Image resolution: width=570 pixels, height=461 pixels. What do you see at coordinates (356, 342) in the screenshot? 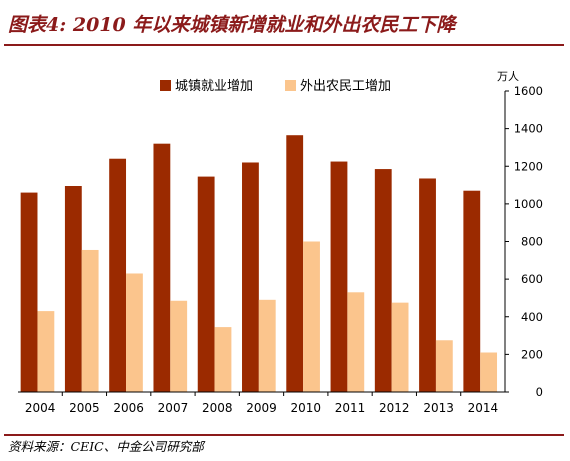
I see `bar-series-2-2011` at bounding box center [356, 342].